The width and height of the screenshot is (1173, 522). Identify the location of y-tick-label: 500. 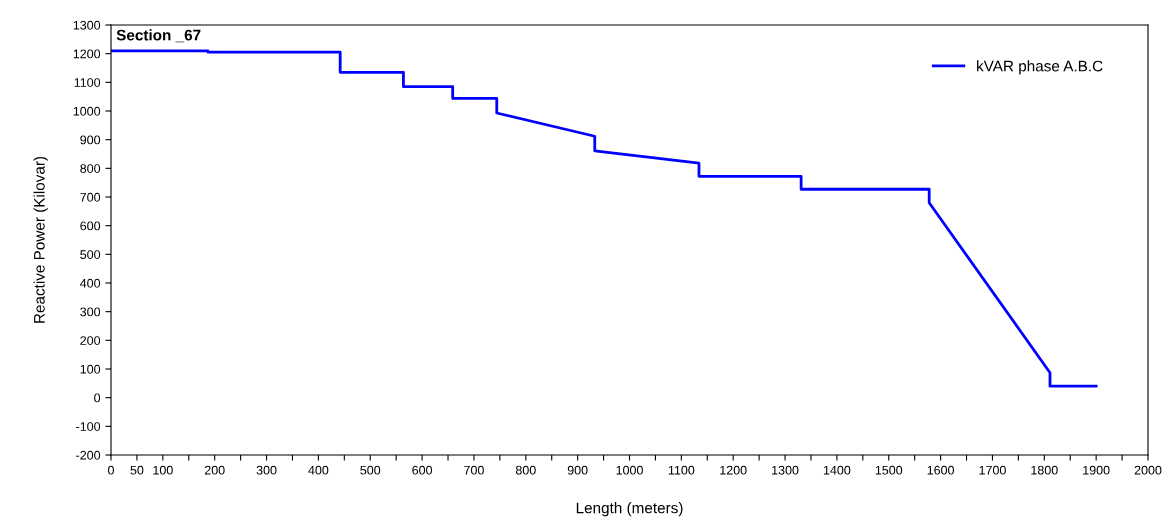
(90, 254).